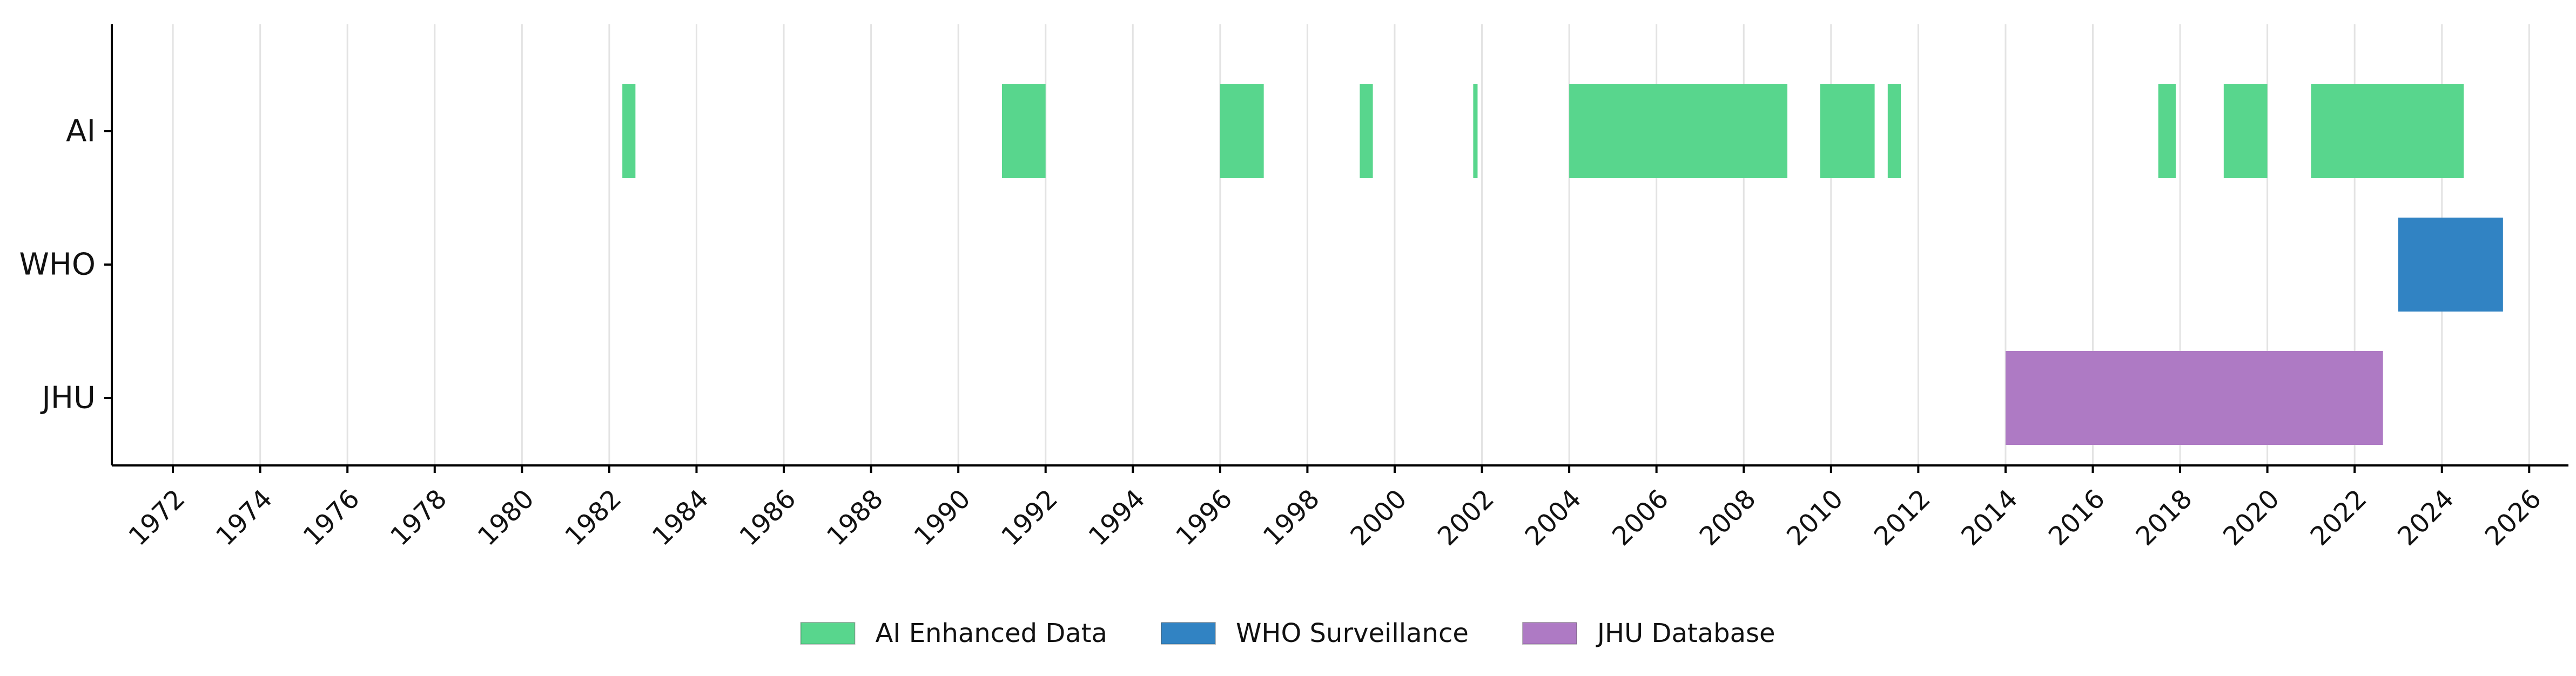  Describe the element at coordinates (2077, 518) in the screenshot. I see `x-tick-label: 2016` at that location.